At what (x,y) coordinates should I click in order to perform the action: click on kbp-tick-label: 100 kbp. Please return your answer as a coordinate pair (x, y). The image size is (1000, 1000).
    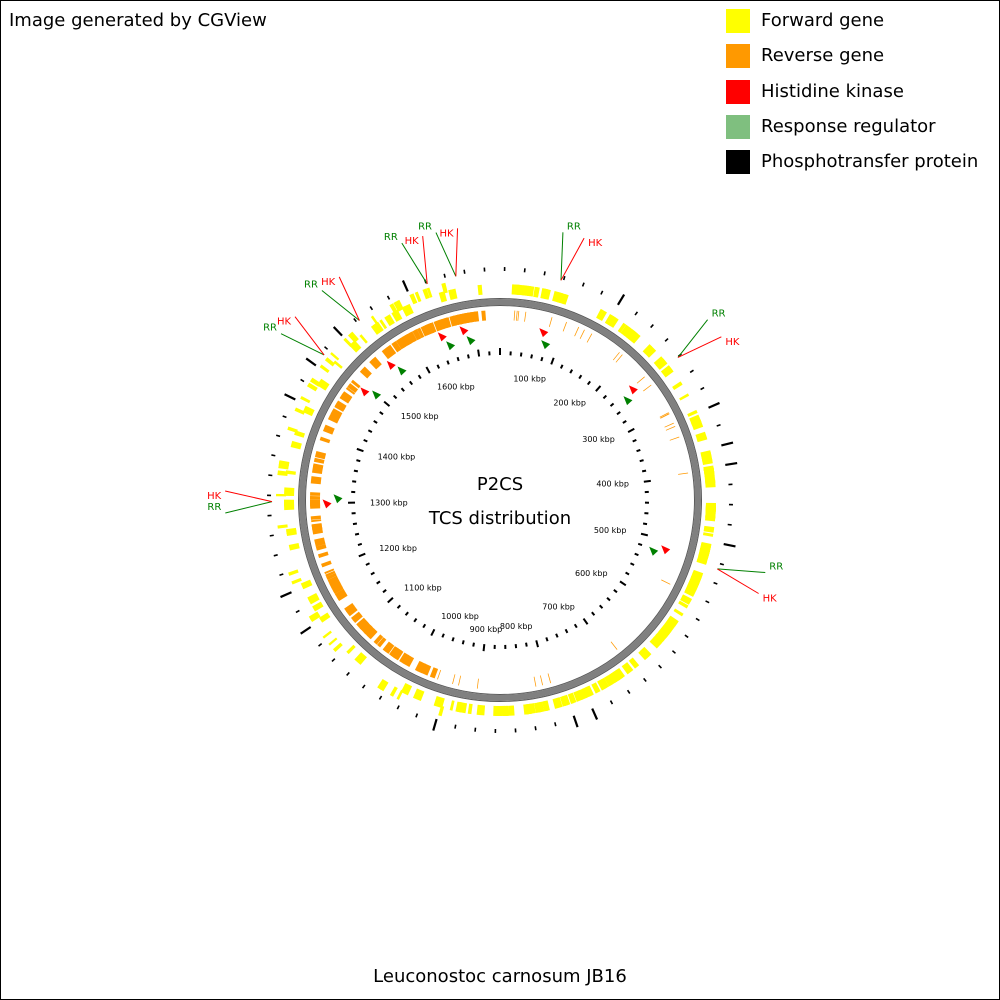
    Looking at the image, I should click on (529, 378).